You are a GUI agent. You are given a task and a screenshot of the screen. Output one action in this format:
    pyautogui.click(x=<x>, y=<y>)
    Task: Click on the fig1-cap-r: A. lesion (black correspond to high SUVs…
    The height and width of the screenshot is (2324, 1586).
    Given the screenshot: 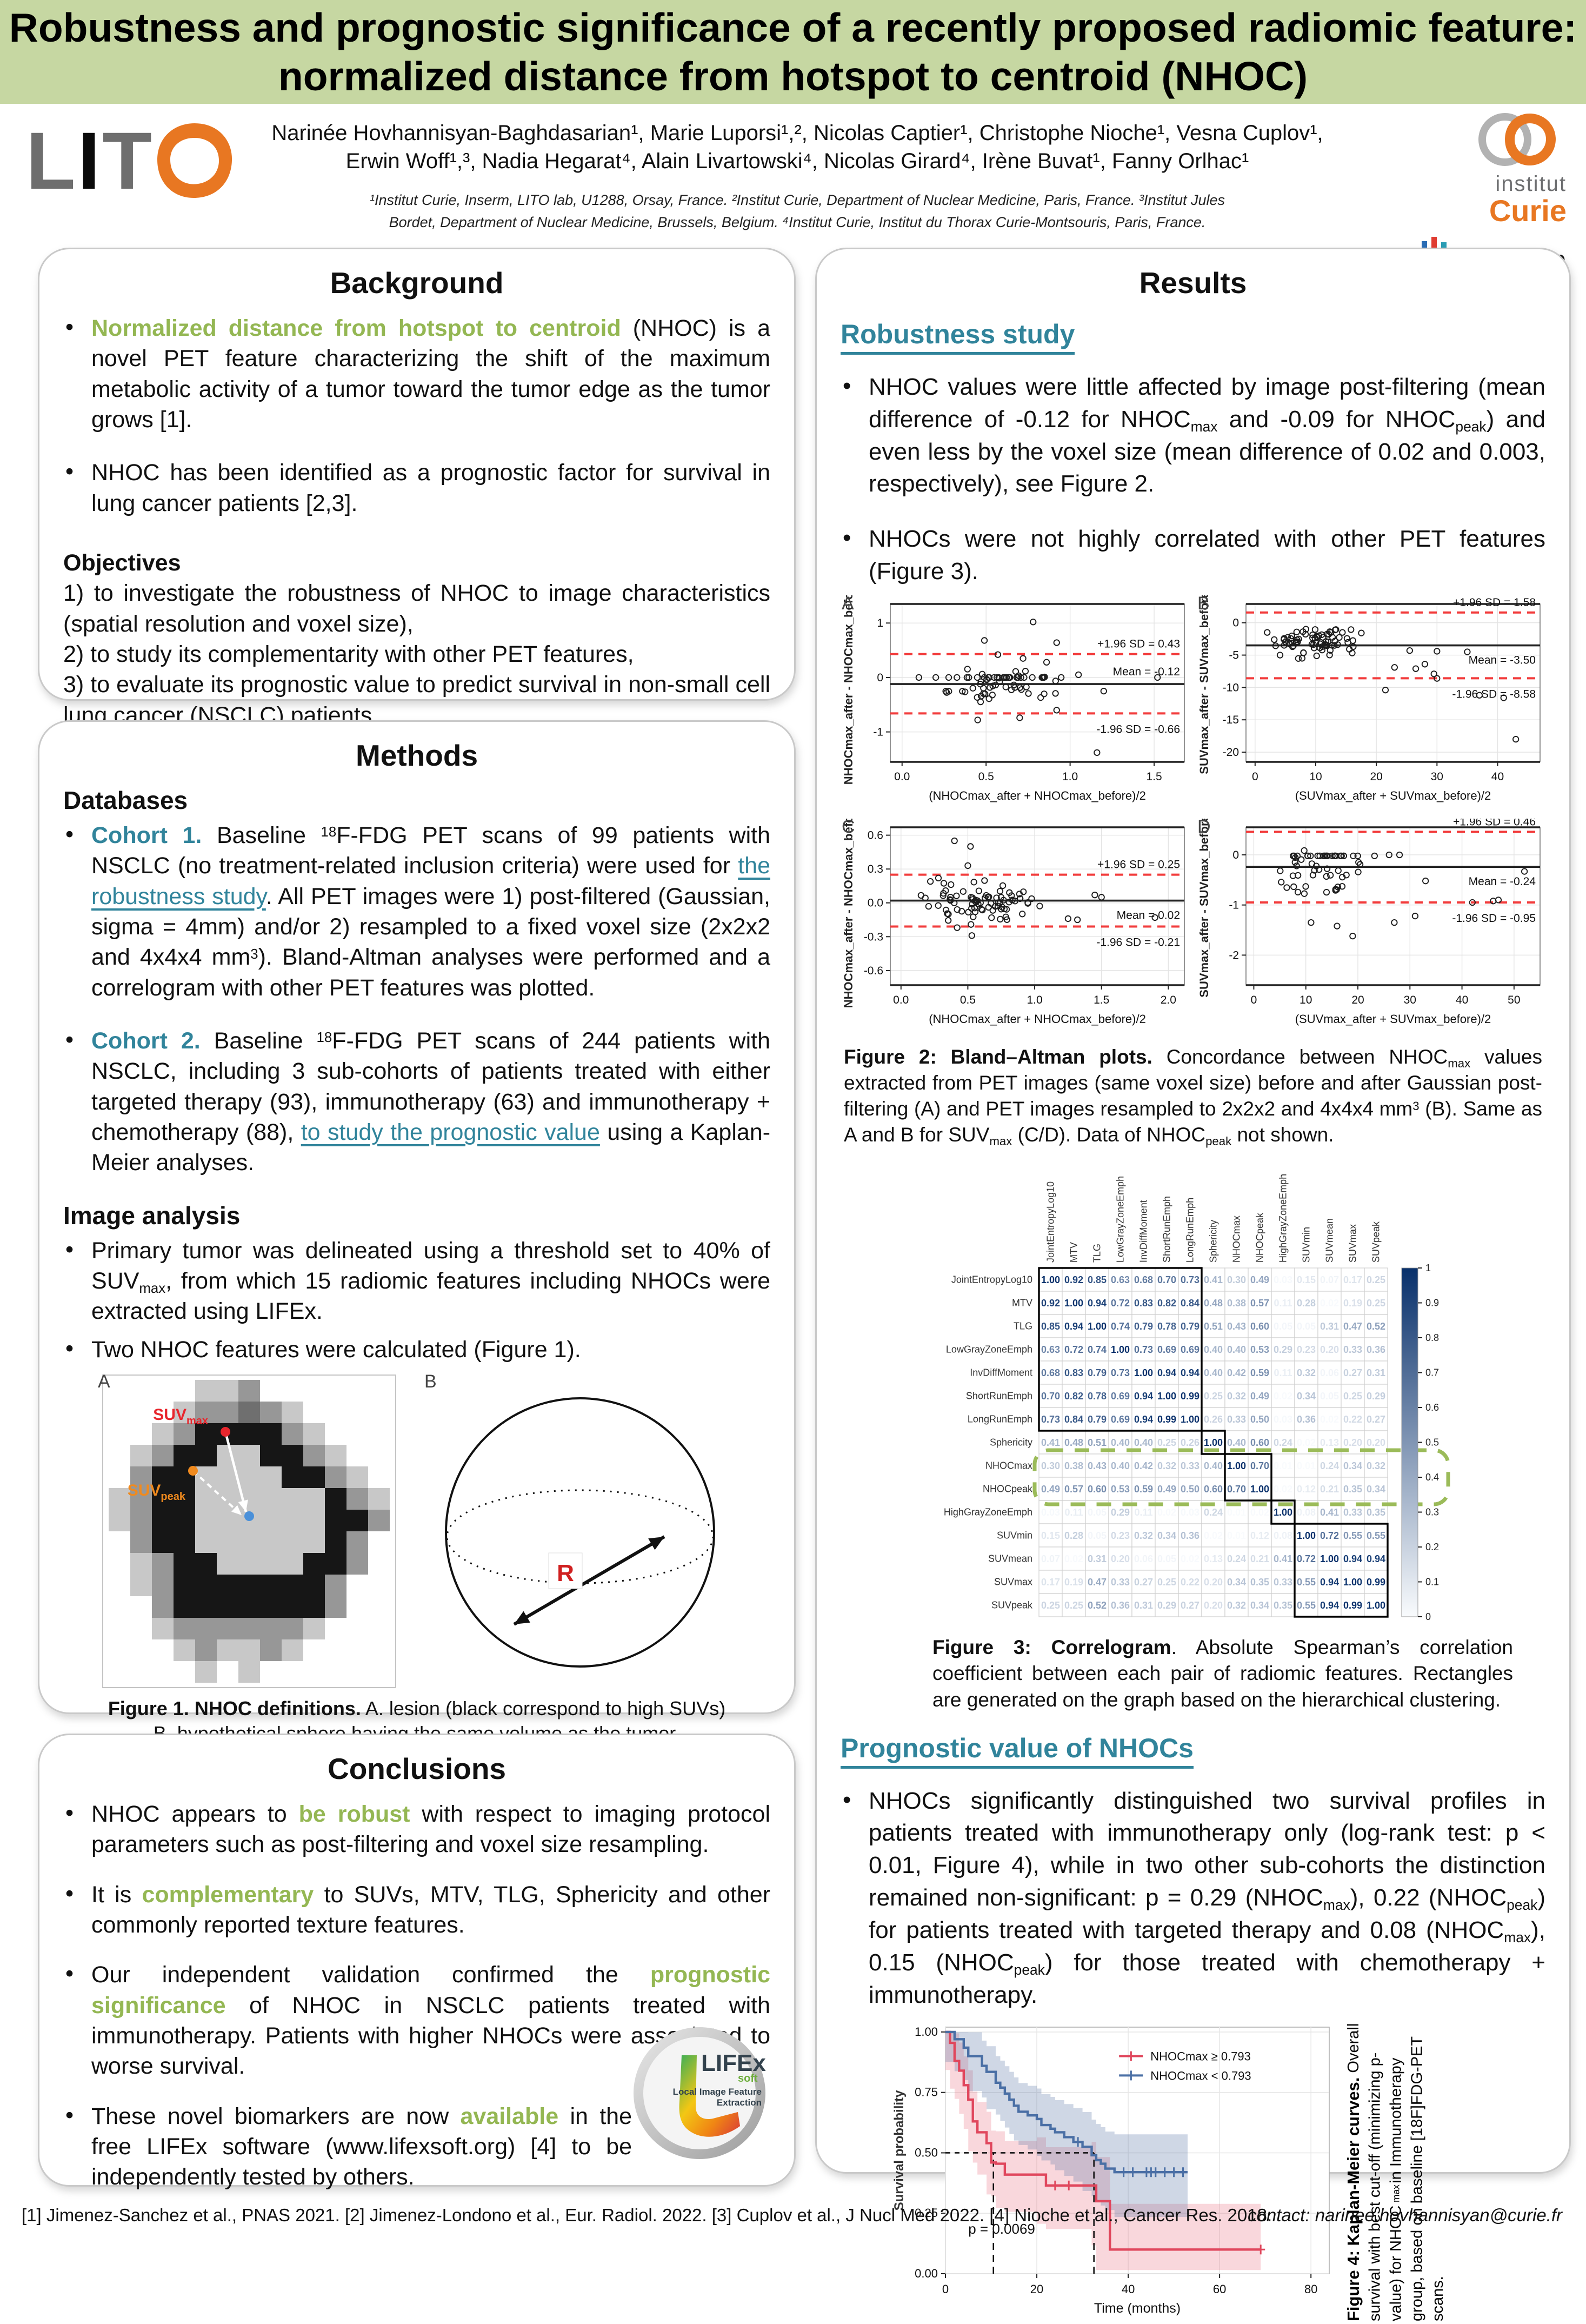 What is the action you would take?
    pyautogui.click(x=543, y=1708)
    